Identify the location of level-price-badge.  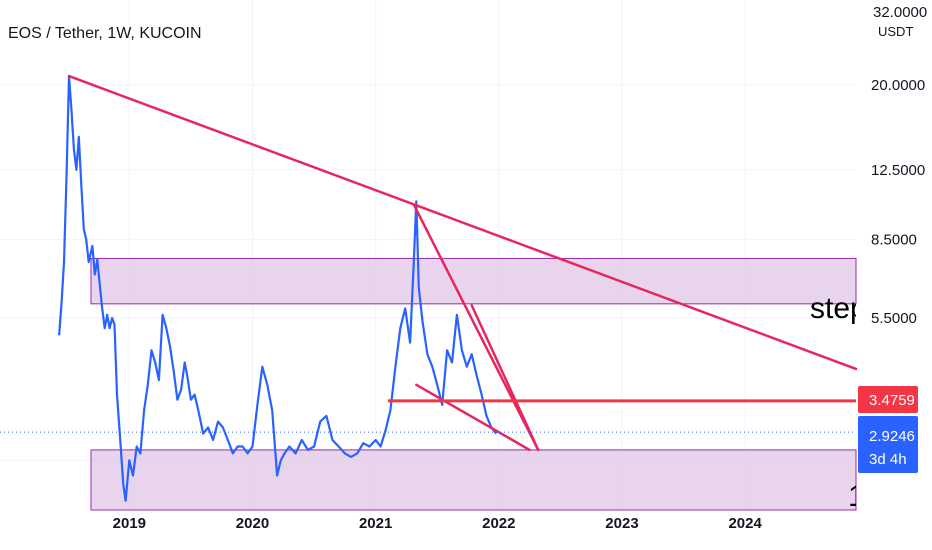
(888, 399).